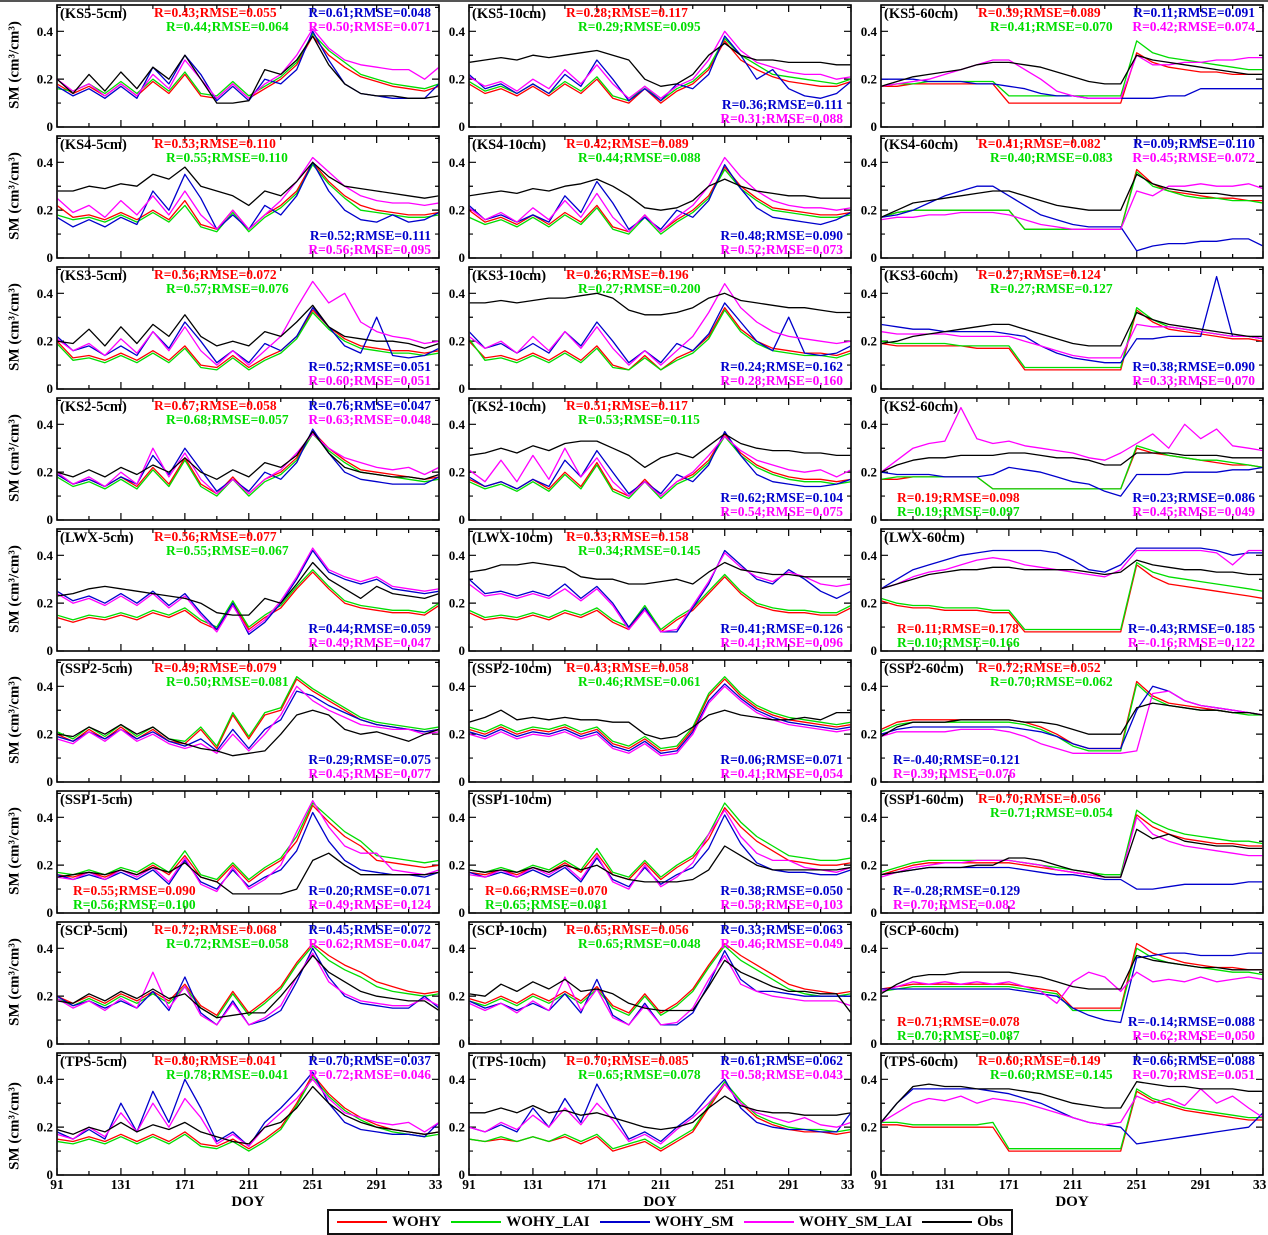 This screenshot has height=1235, width=1268. Describe the element at coordinates (666, 1222) in the screenshot. I see `legend-item-sm: WOHY_SM` at that location.